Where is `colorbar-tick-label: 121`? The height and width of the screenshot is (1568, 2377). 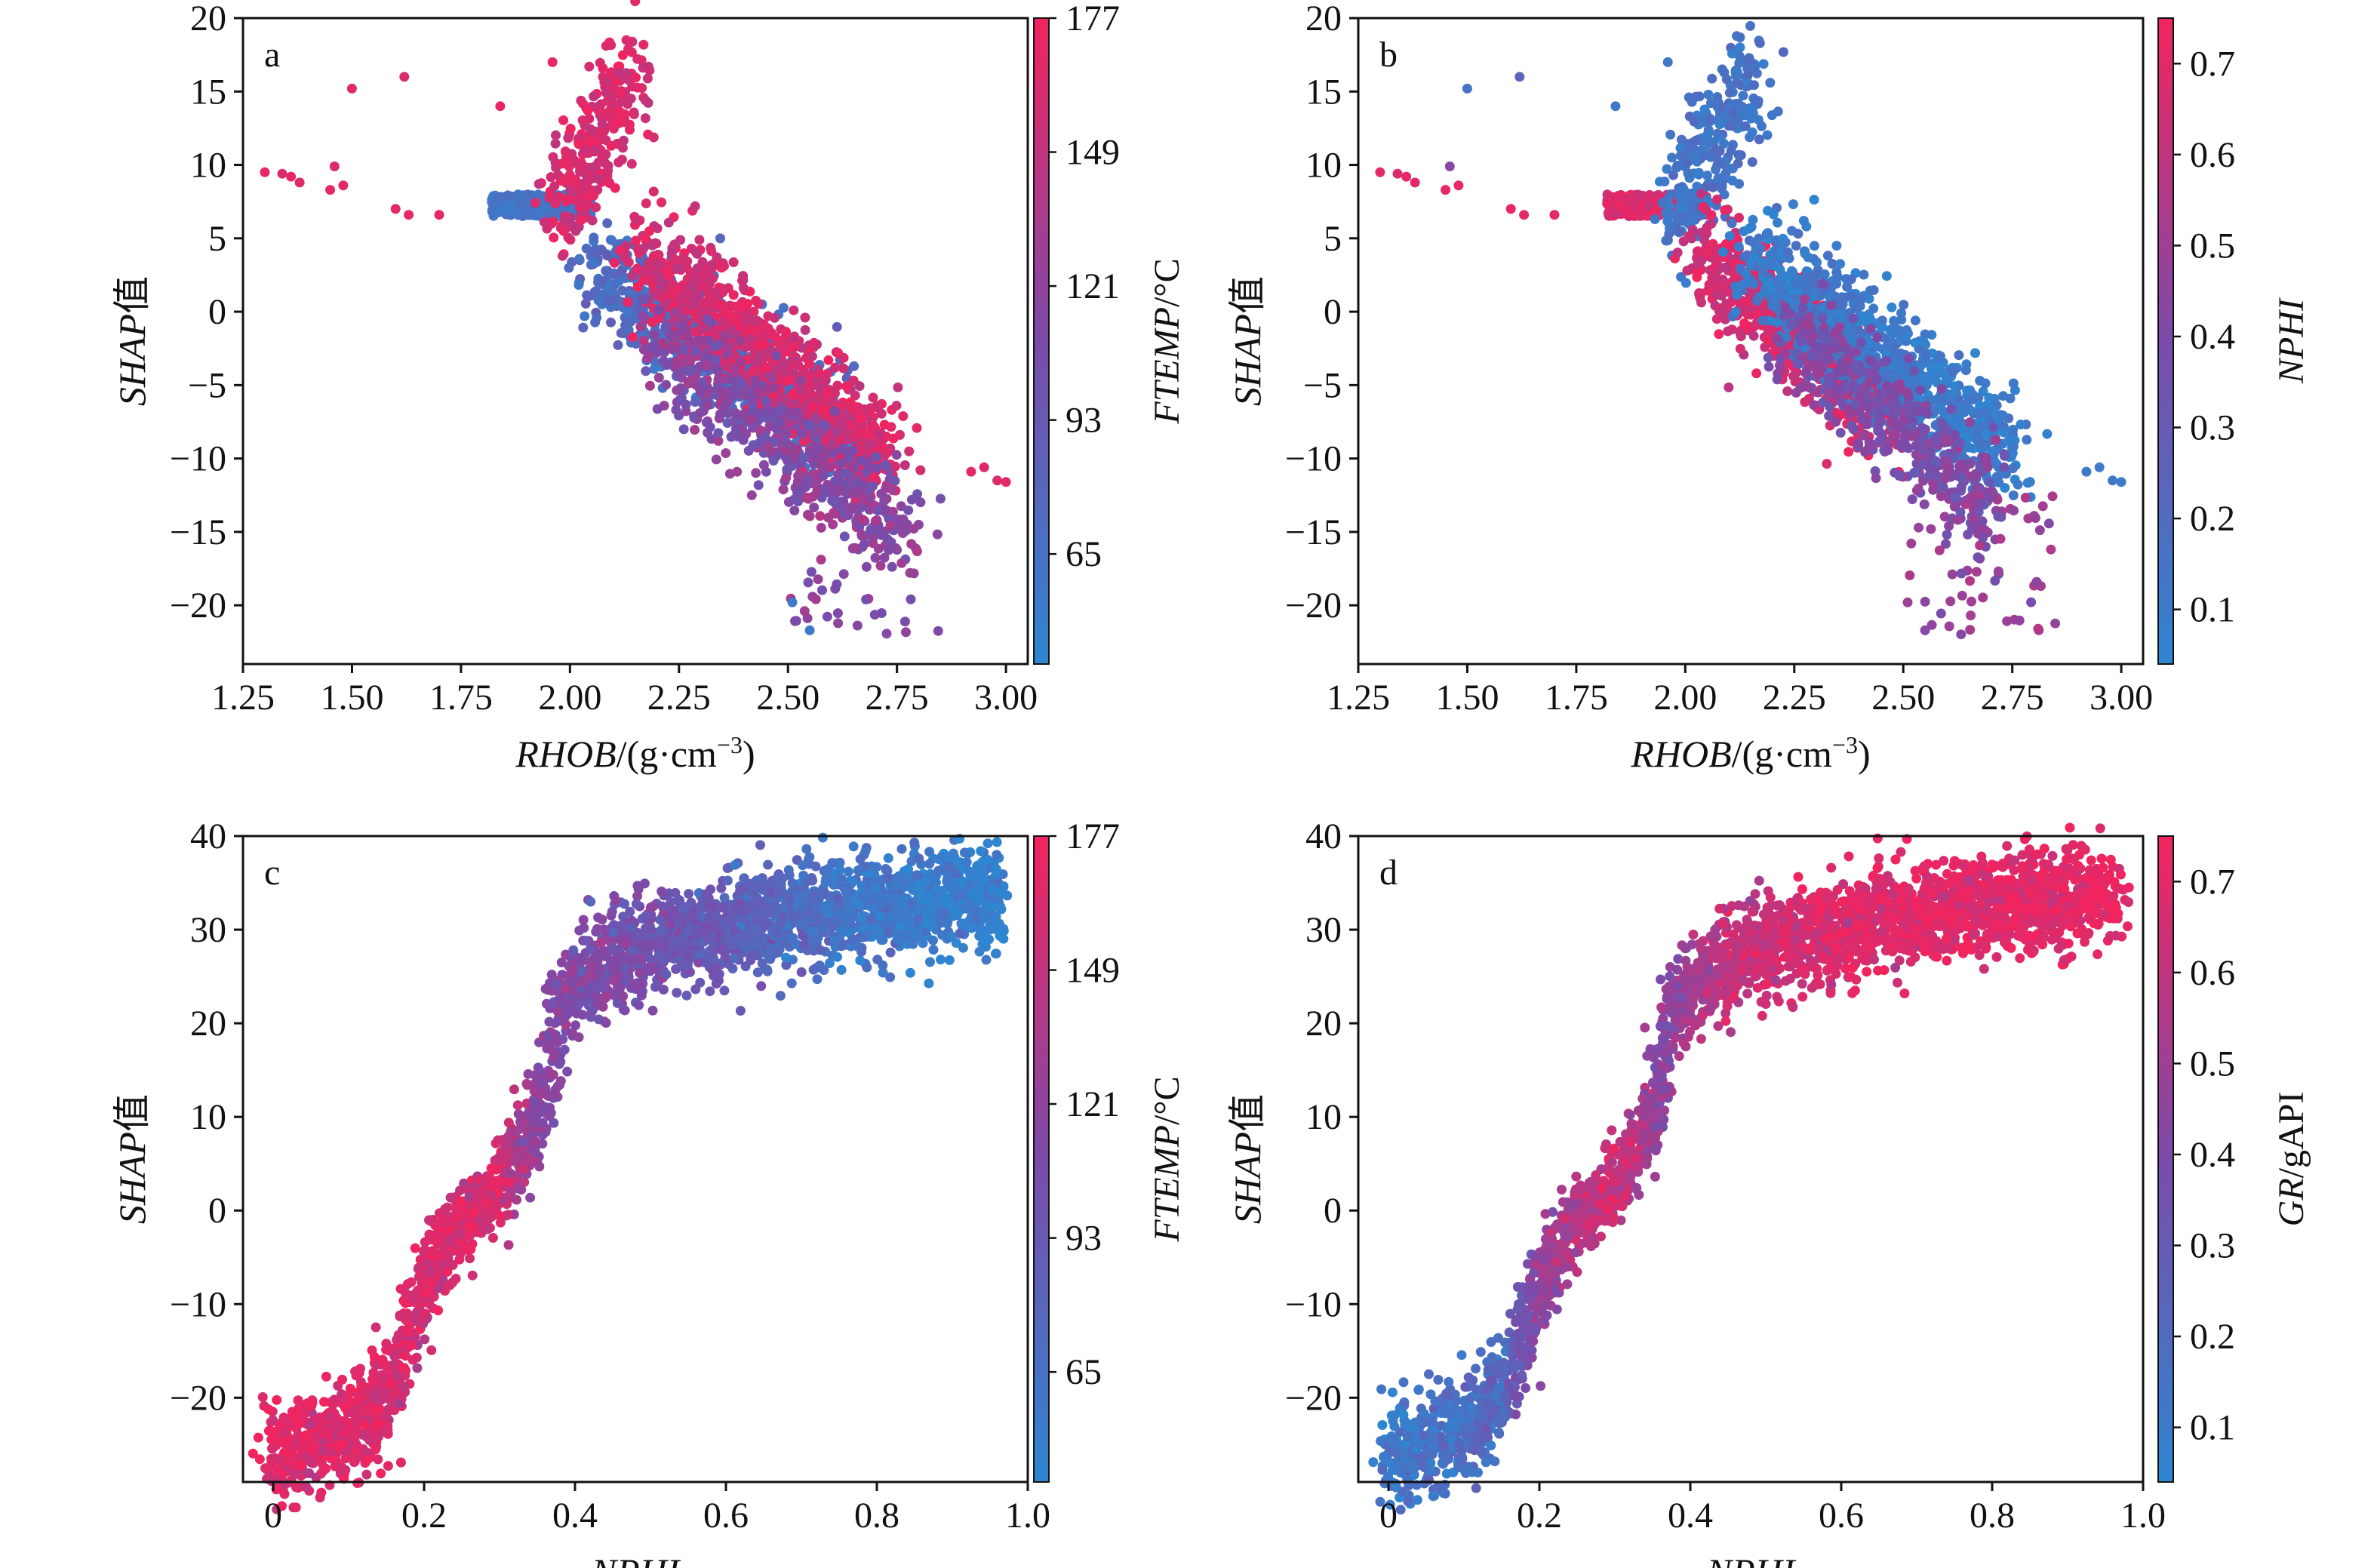
colorbar-tick-label: 121 is located at coordinates (1092, 286).